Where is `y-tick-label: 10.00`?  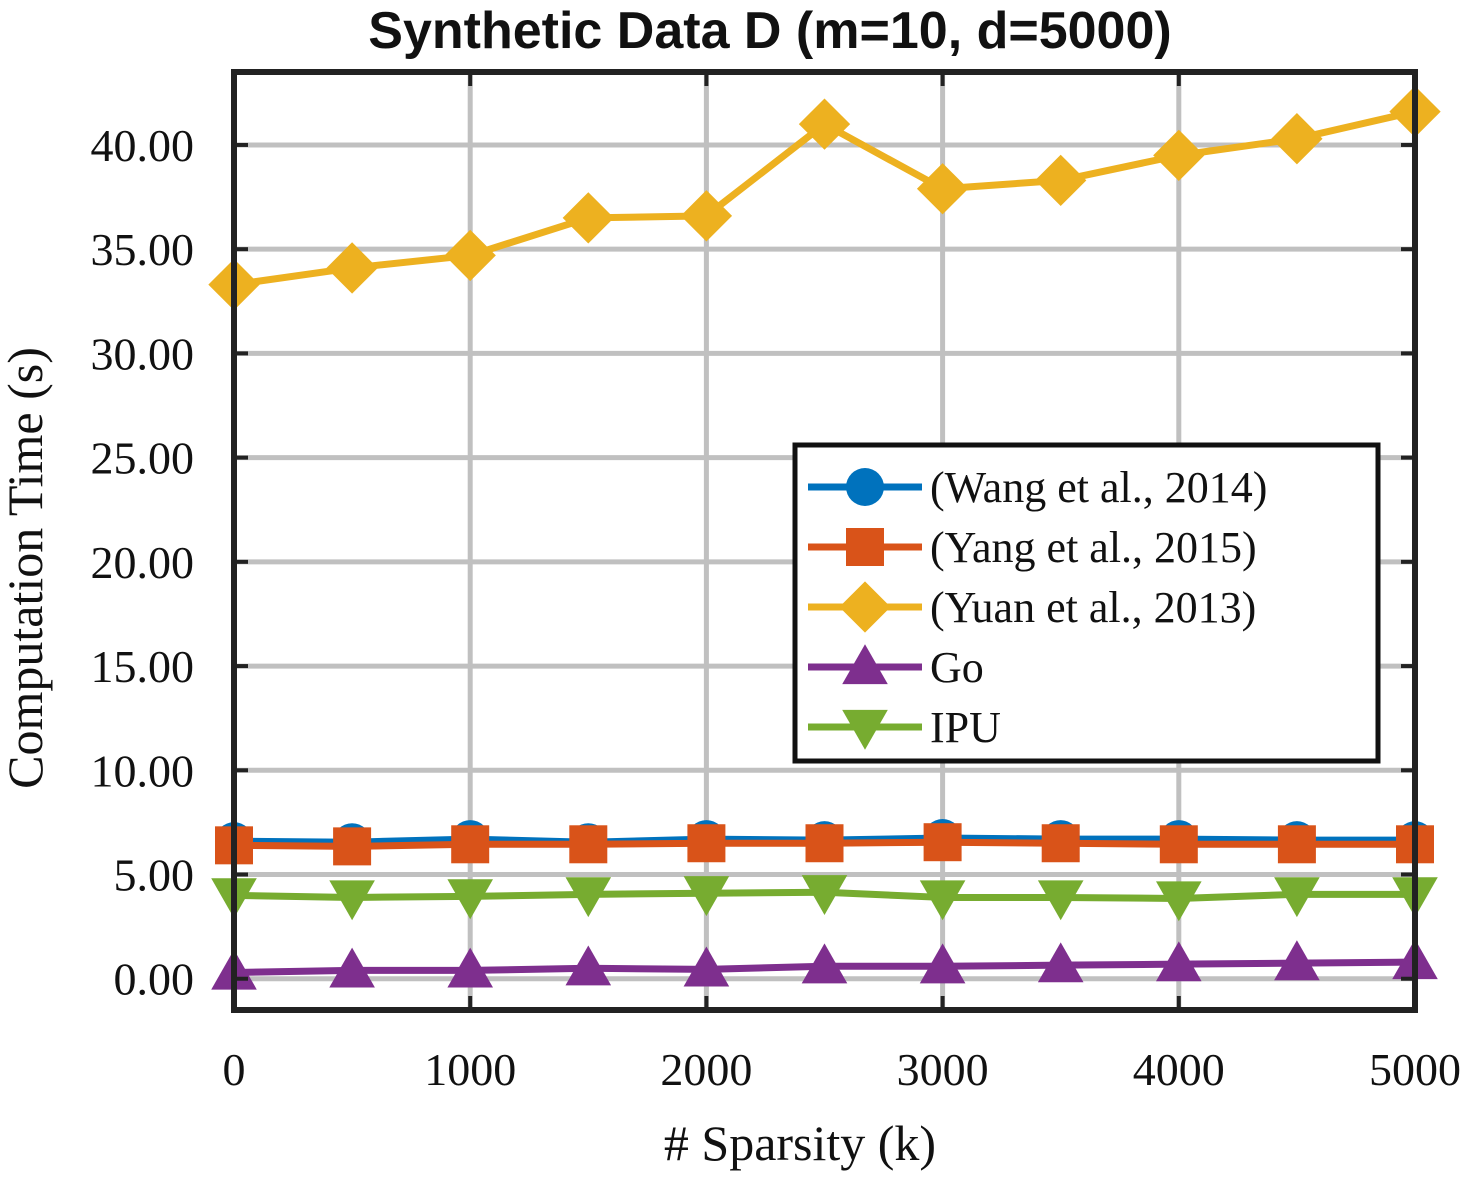
y-tick-label: 10.00 is located at coordinates (143, 770).